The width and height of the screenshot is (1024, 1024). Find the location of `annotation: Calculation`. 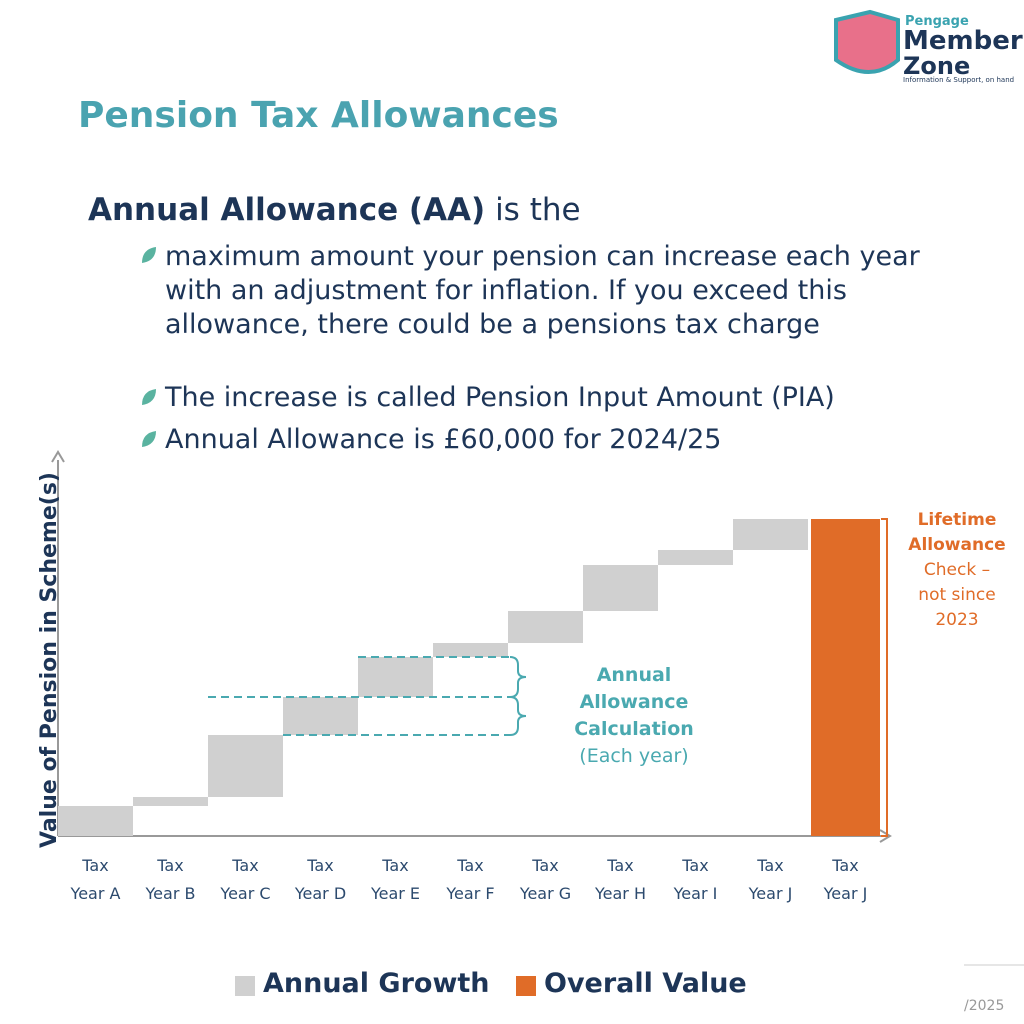

annotation: Calculation is located at coordinates (634, 729).